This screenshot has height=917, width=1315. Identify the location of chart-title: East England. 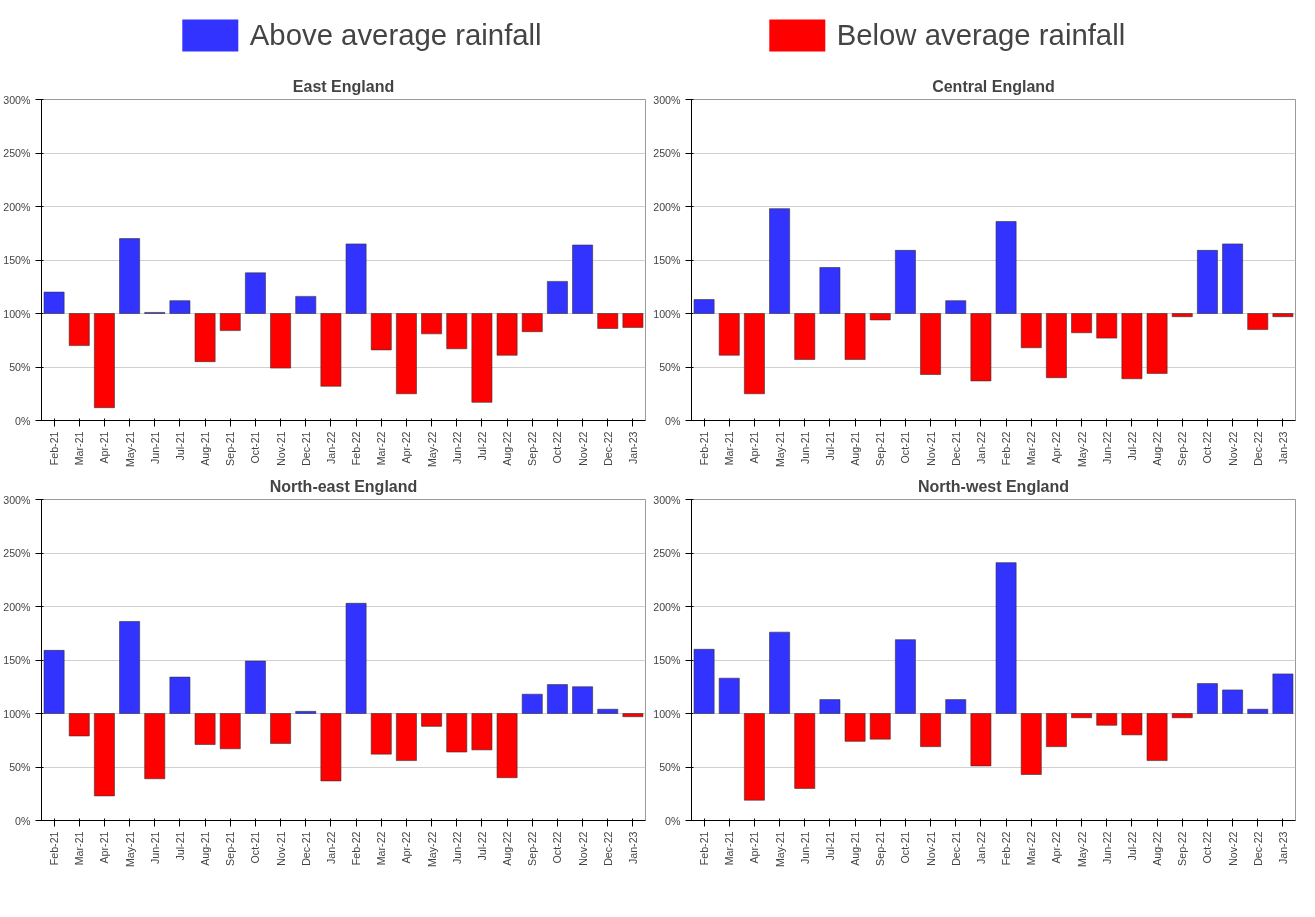
(343, 86).